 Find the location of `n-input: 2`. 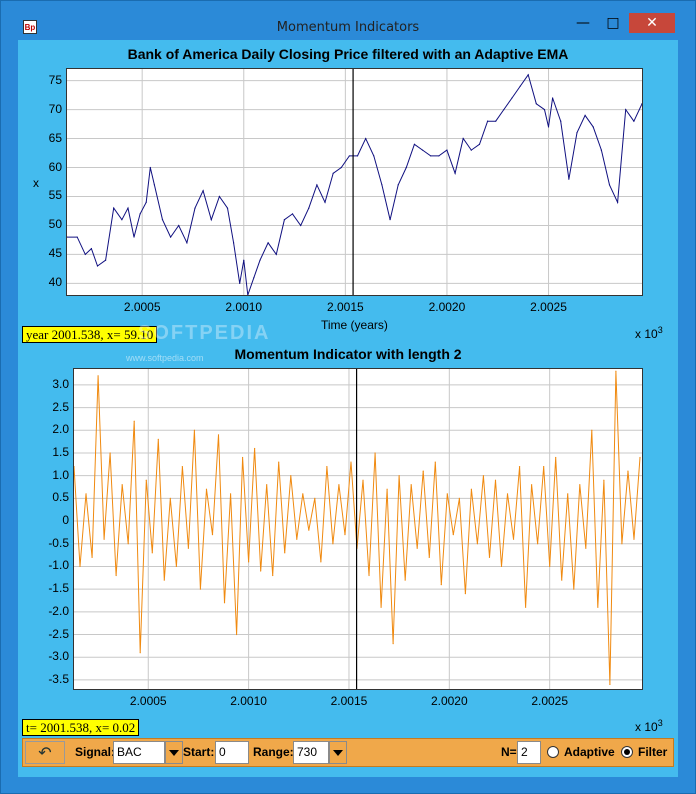

n-input: 2 is located at coordinates (529, 752).